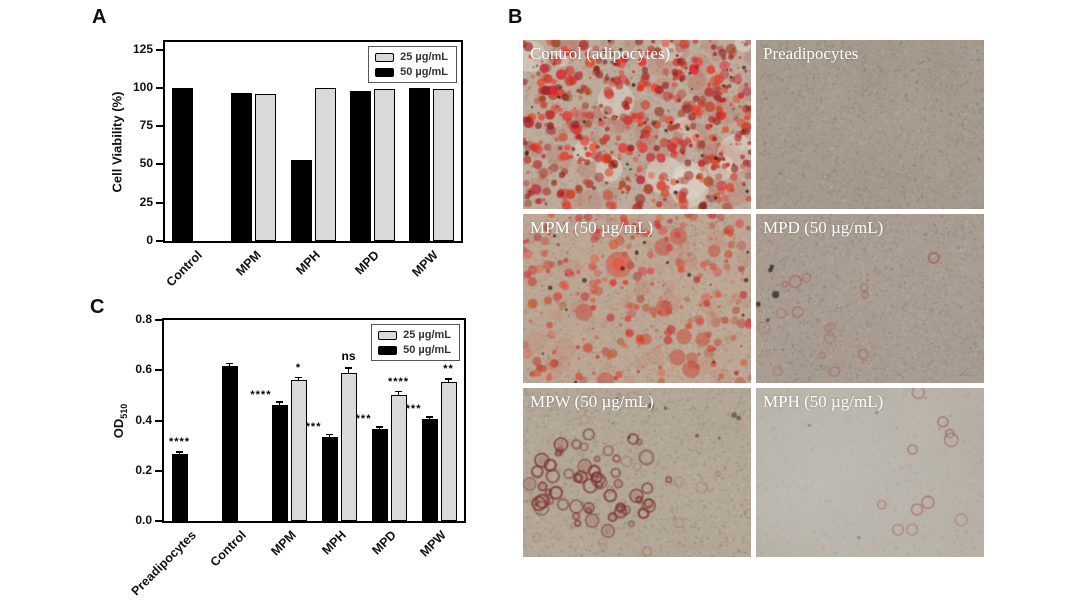  Describe the element at coordinates (811, 53) in the screenshot. I see `micrograph-label: Preadipocytes` at that location.